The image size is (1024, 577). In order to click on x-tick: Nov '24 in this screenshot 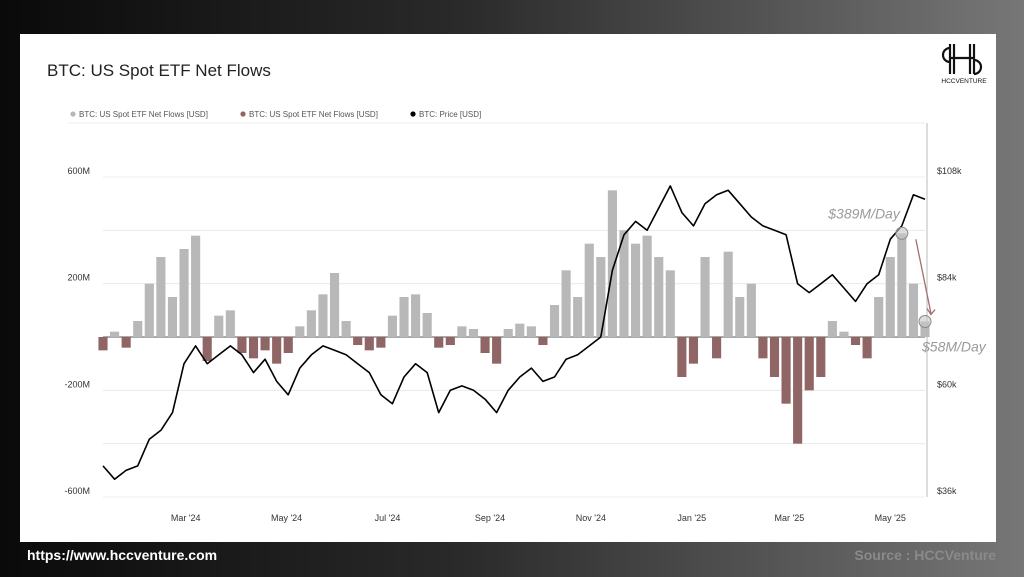, I will do `click(591, 518)`.